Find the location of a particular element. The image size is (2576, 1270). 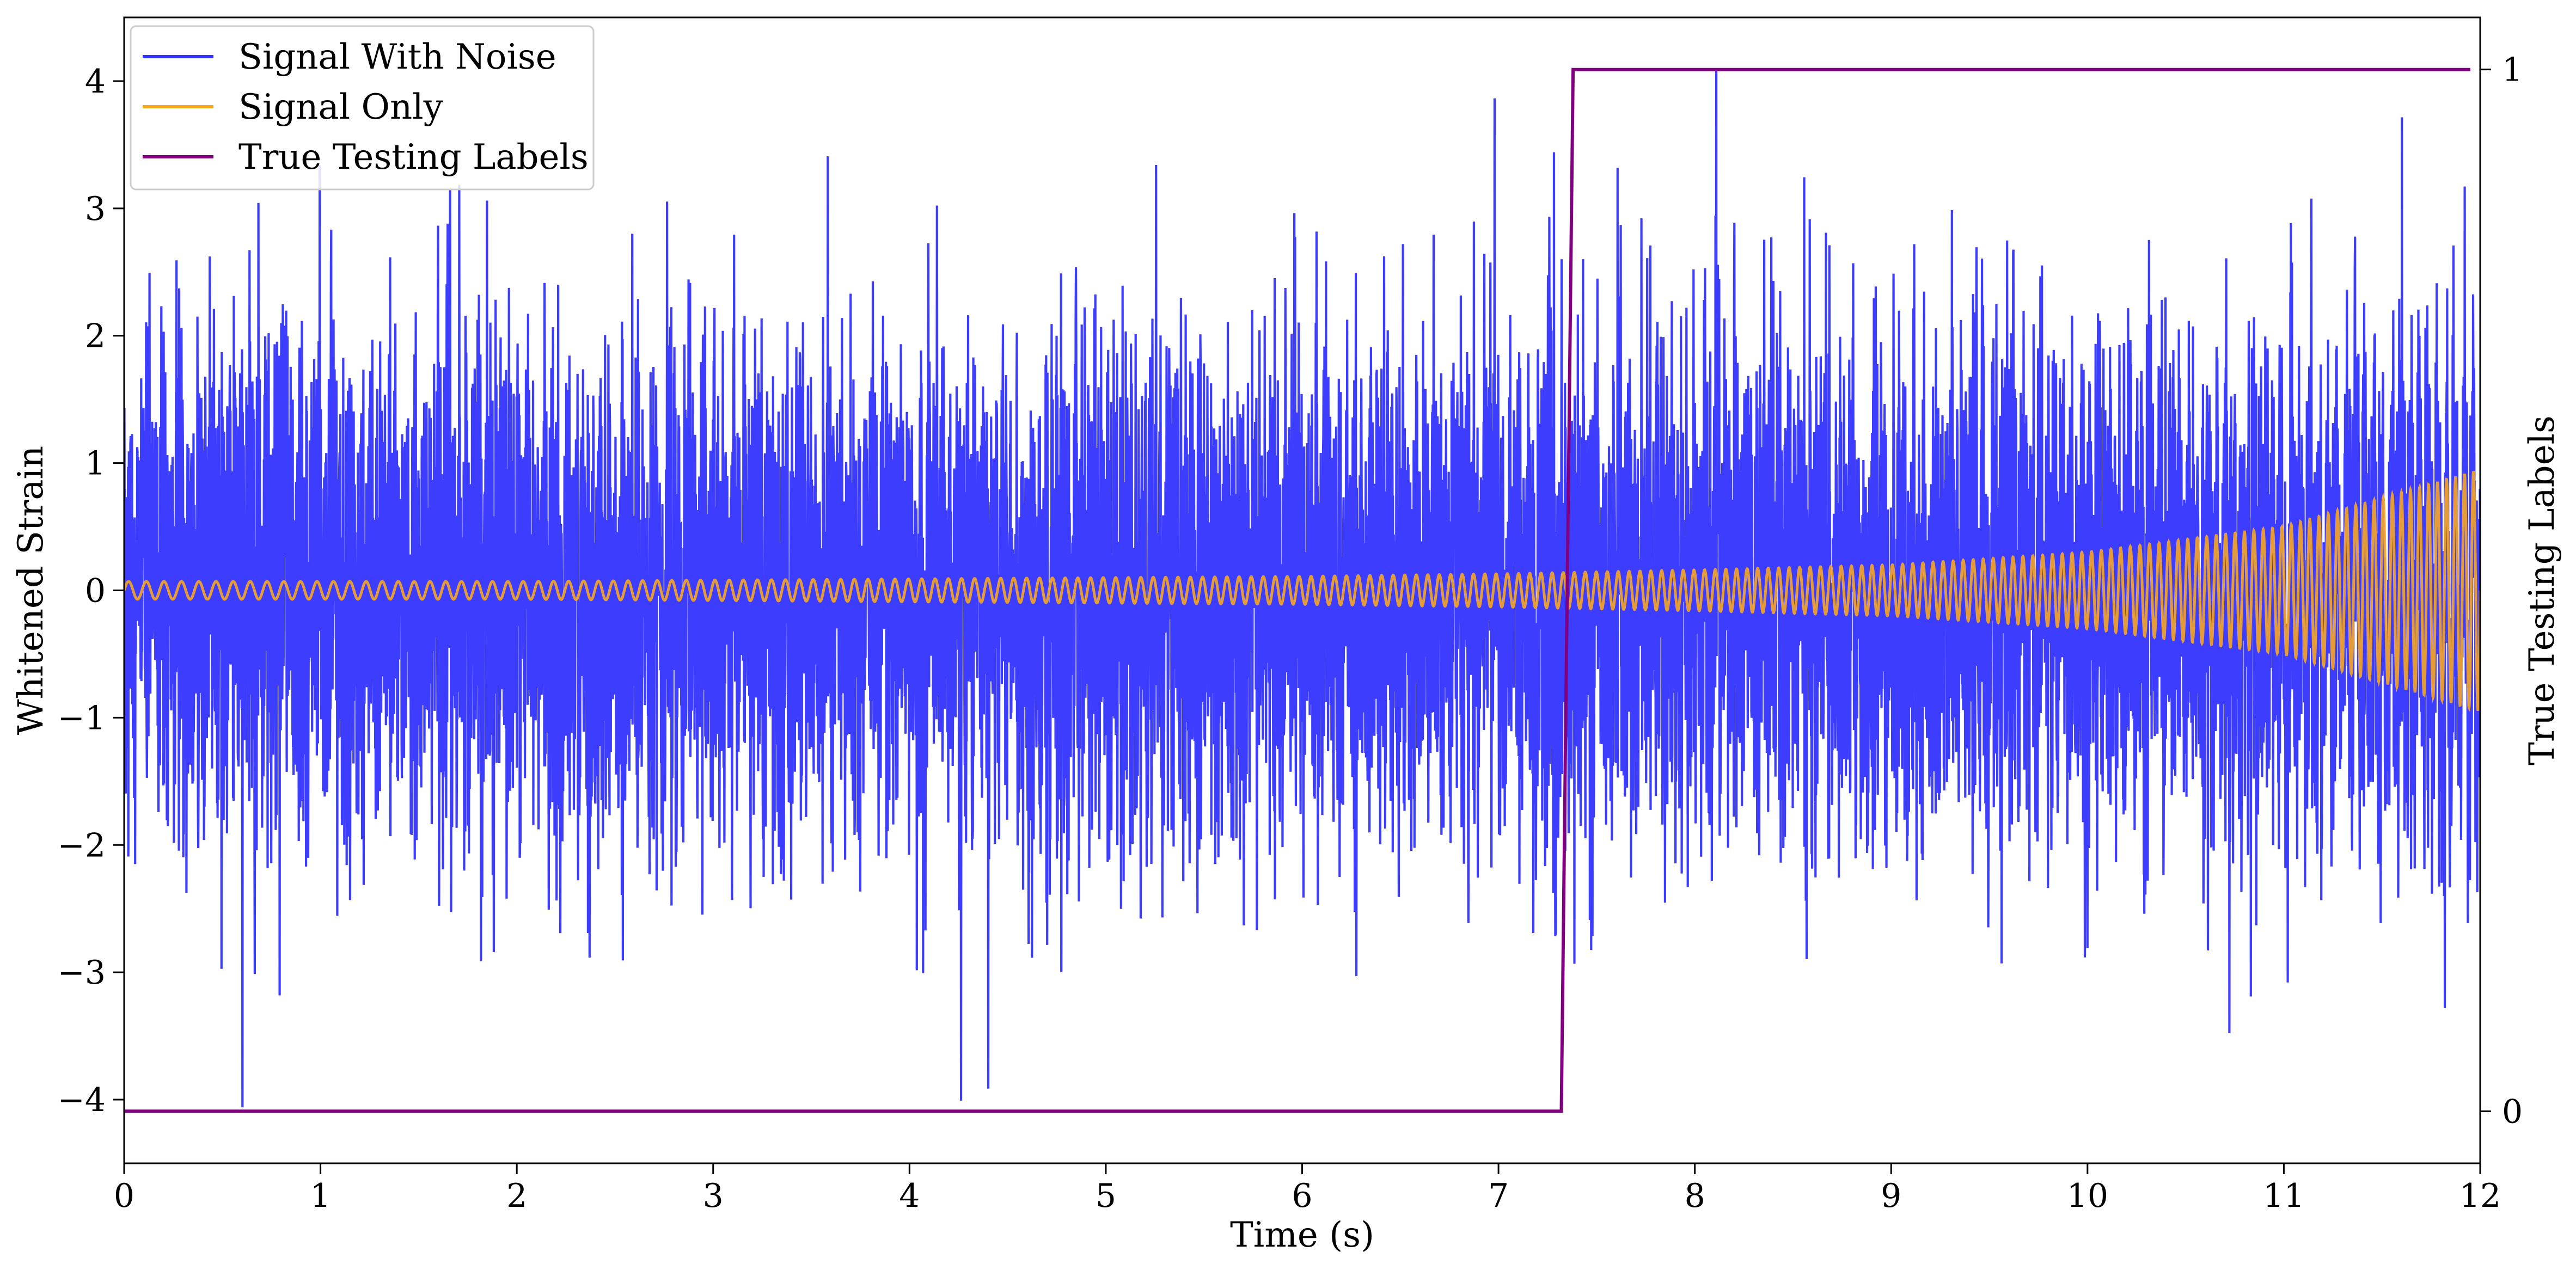

y-tick-label: 0 is located at coordinates (95, 591).